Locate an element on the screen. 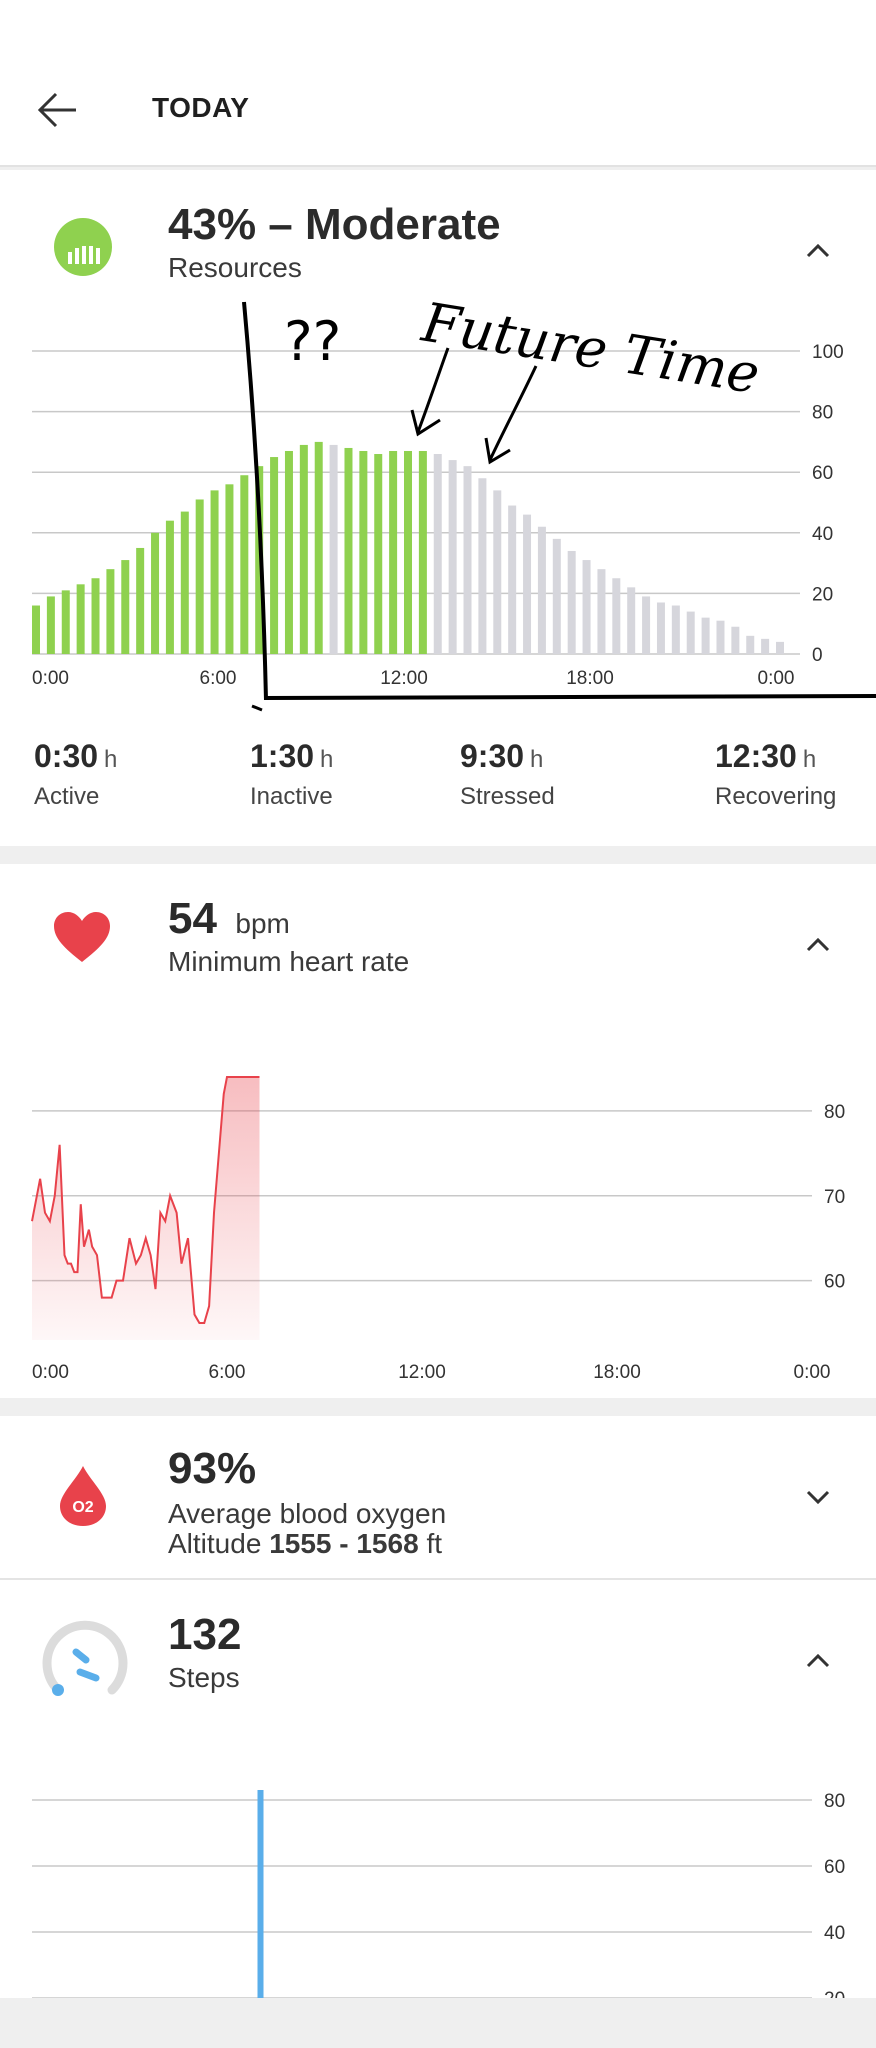 The width and height of the screenshot is (876, 2048). handwritten-annotation: ?? Future Time is located at coordinates (559, 501).